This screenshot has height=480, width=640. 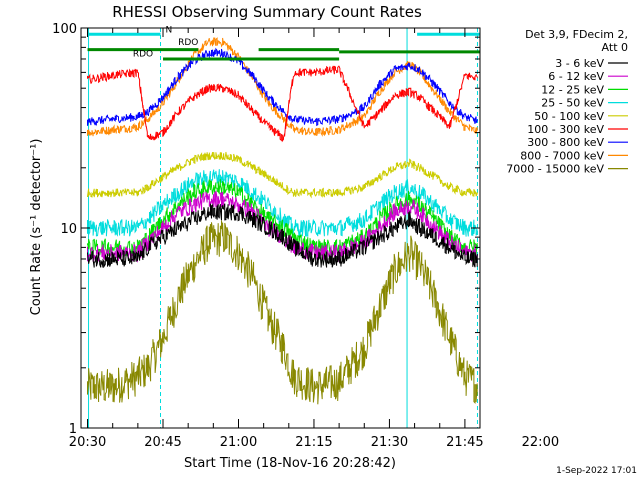 I want to click on legend-header-line-2: Att 0, so click(x=615, y=47).